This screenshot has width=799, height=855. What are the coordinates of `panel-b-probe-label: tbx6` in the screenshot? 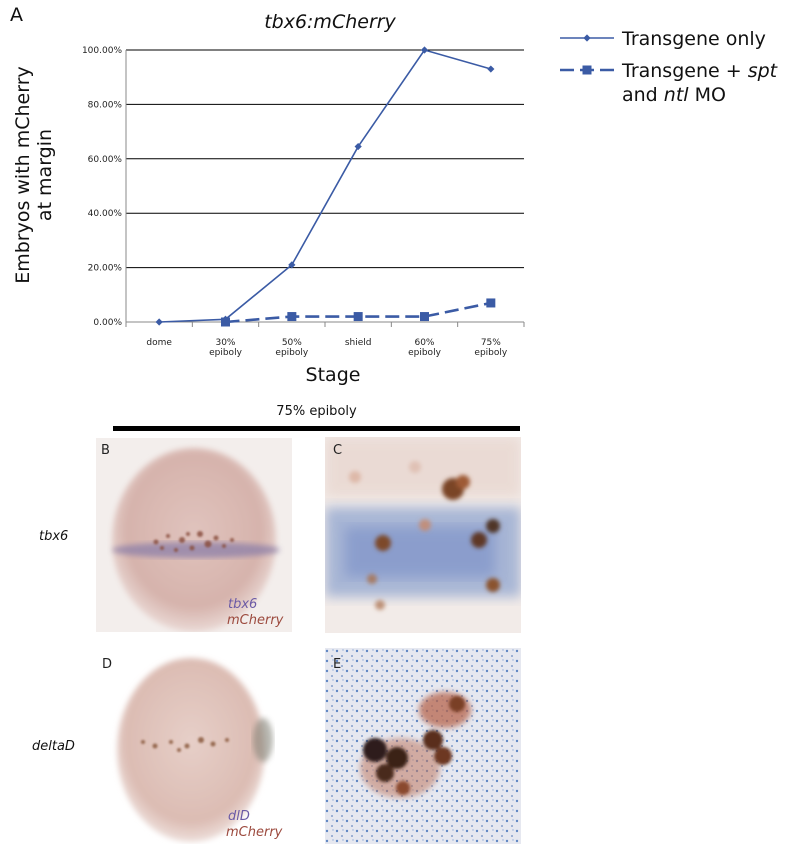 It's located at (243, 604).